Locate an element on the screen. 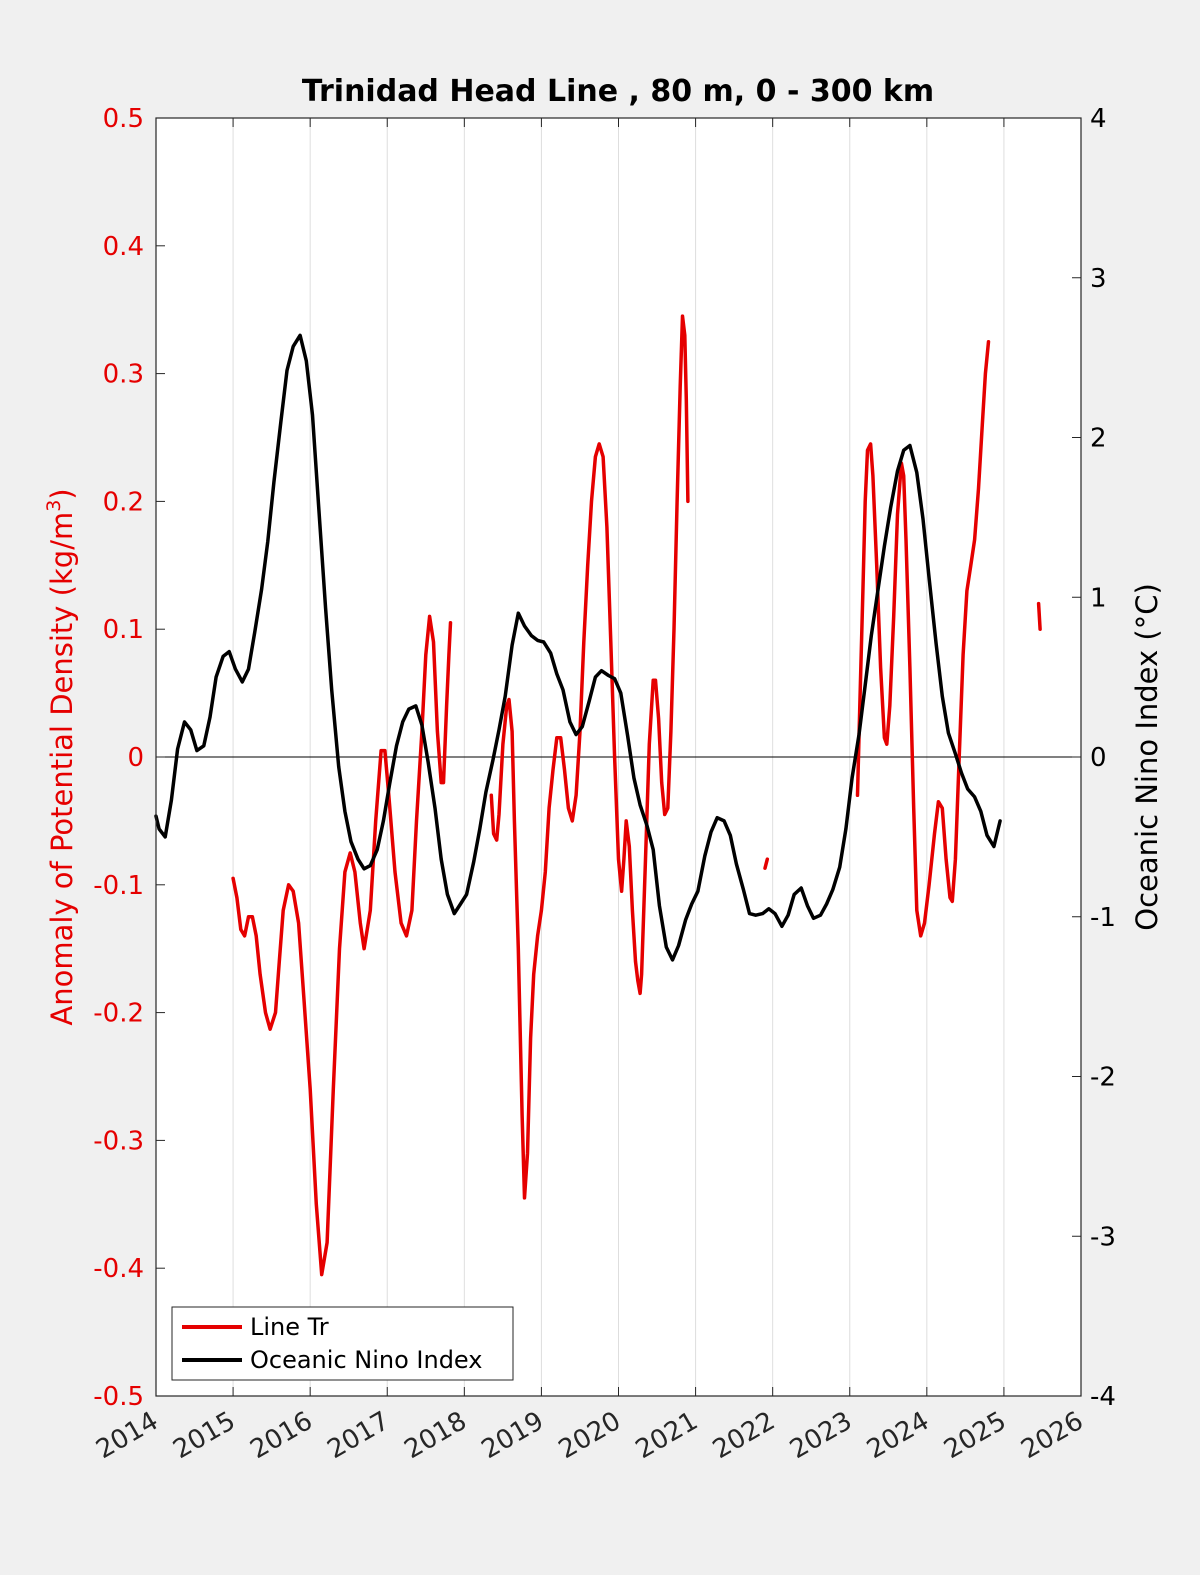 This screenshot has height=1575, width=1200. y-left-tick-label-0.3: 0.3 is located at coordinates (123, 375).